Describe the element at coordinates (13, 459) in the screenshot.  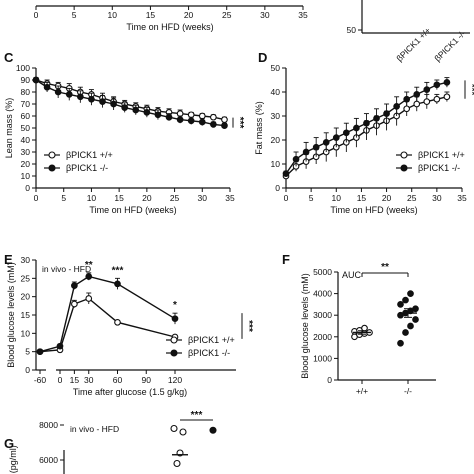
I see `y-axis-label: lin (pg/ml)` at that location.